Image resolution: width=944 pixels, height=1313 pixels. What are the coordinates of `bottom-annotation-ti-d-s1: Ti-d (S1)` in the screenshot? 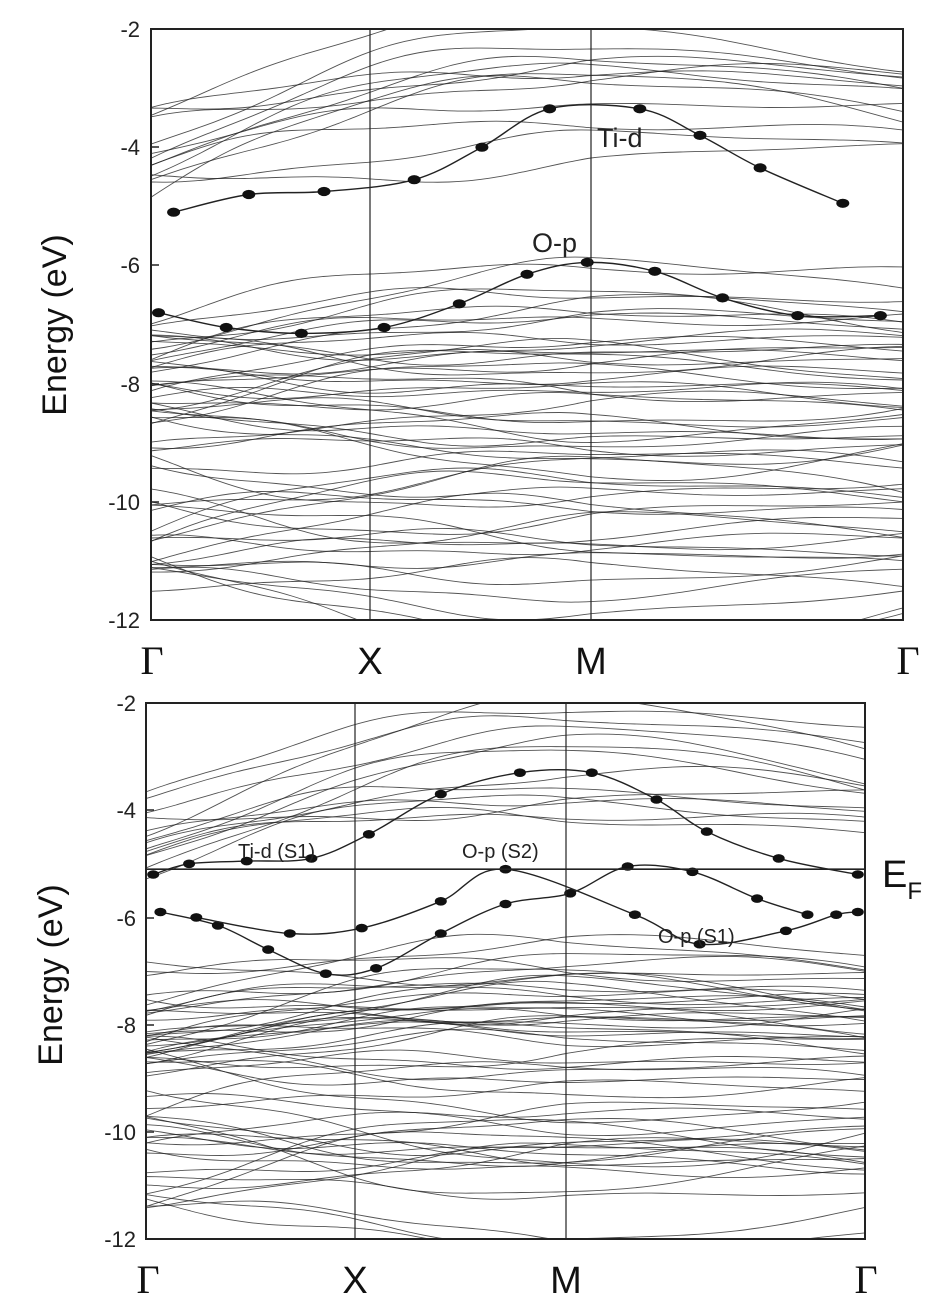 It's located at (276, 852).